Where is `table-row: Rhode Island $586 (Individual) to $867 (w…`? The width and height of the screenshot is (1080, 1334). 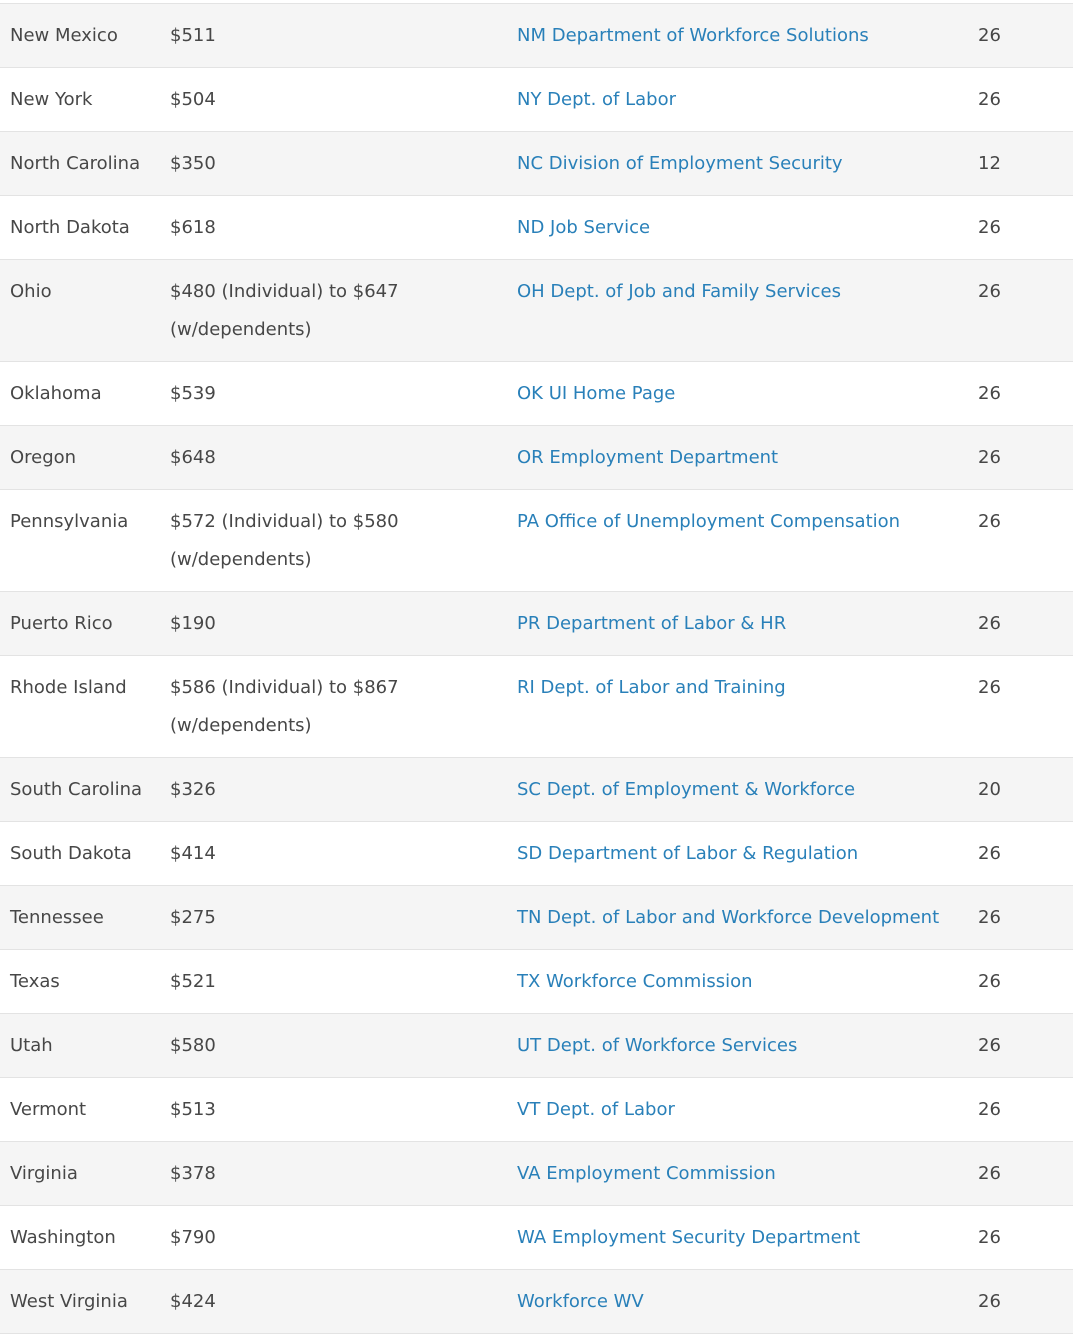
table-row: Rhode Island $586 (Individual) to $867 (w… is located at coordinates (536, 706).